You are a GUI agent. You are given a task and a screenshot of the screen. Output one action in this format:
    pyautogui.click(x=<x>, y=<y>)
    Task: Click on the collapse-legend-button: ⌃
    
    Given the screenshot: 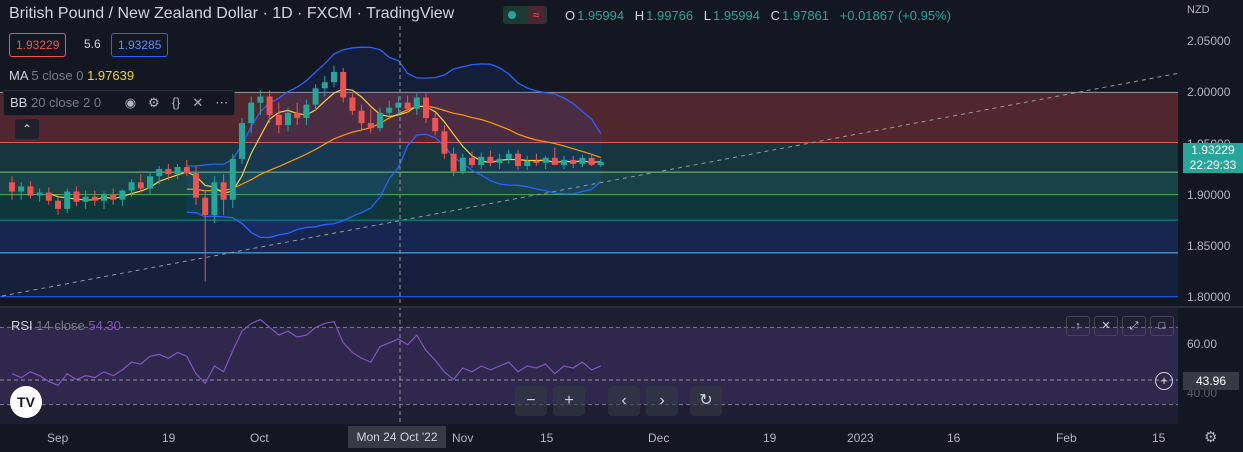 What is the action you would take?
    pyautogui.click(x=27, y=129)
    